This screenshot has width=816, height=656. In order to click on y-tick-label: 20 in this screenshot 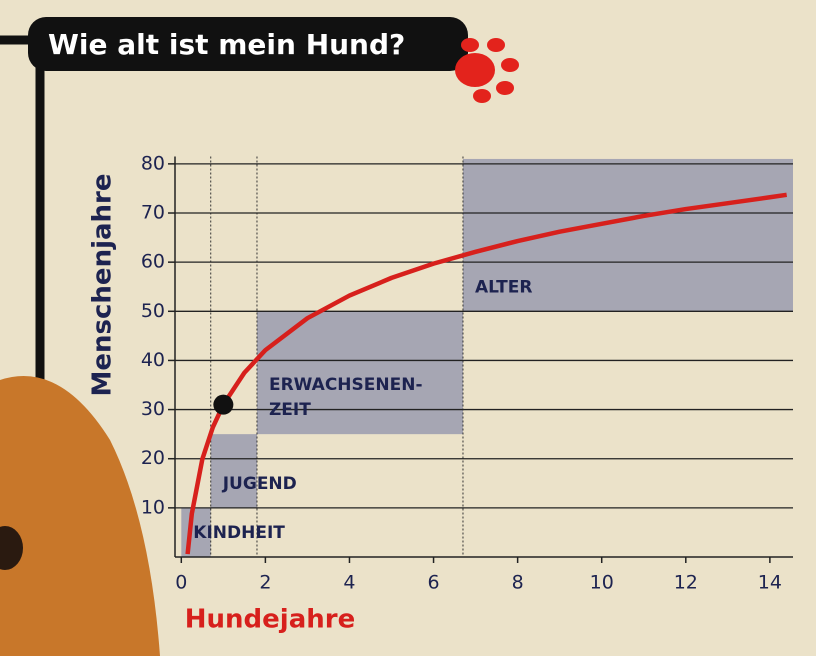, I will do `click(153, 458)`.